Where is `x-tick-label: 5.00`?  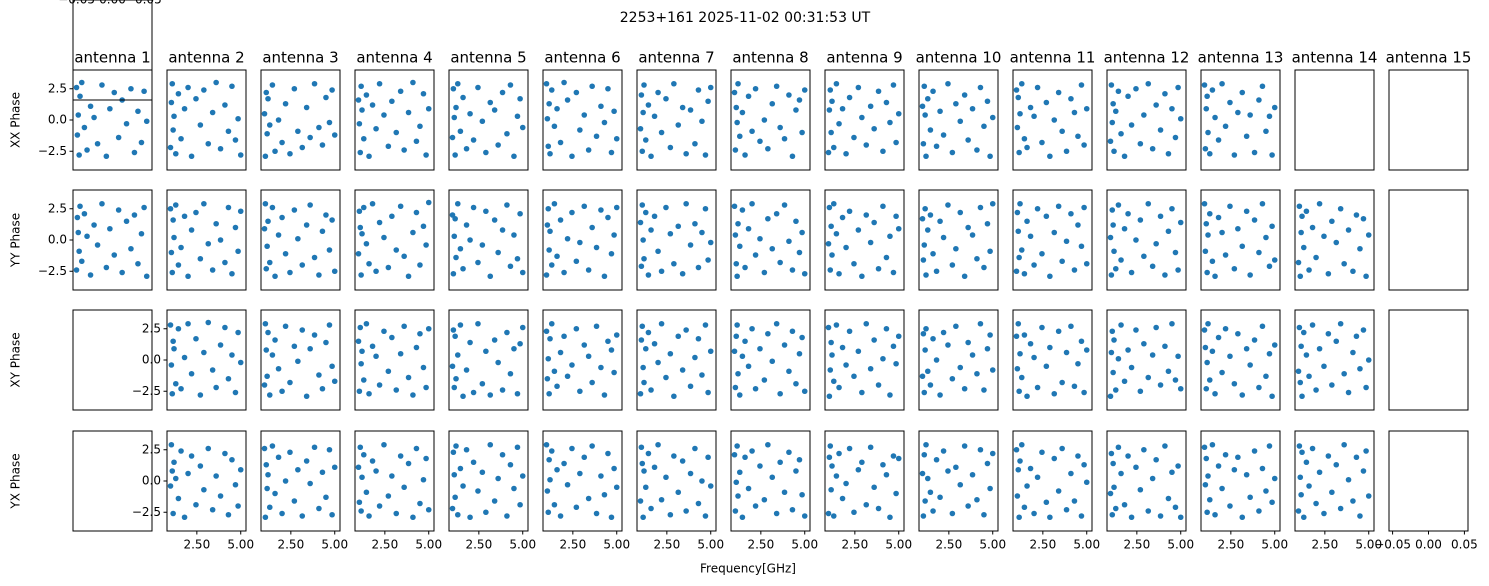
x-tick-label: 5.00 is located at coordinates (992, 545).